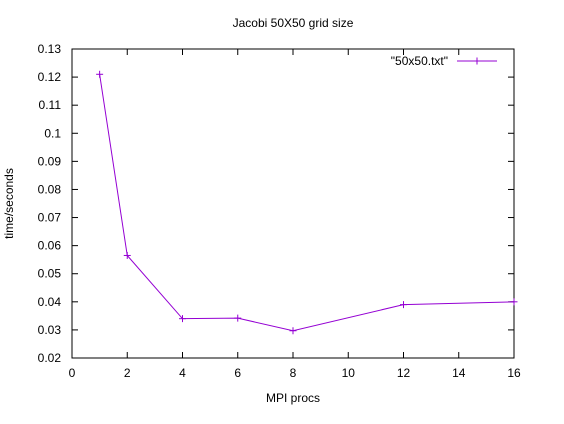 Image resolution: width=564 pixels, height=424 pixels. I want to click on x-tick-label: 8, so click(293, 373).